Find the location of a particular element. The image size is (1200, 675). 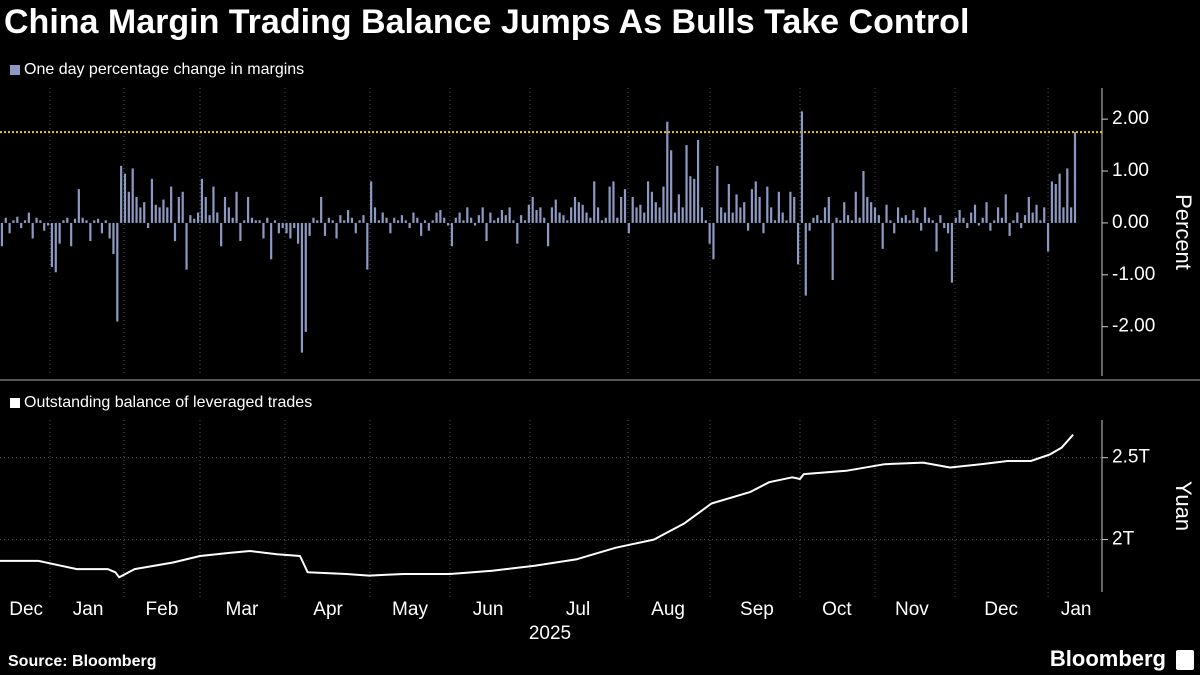

x-tick-label: Dec is located at coordinates (1001, 609).